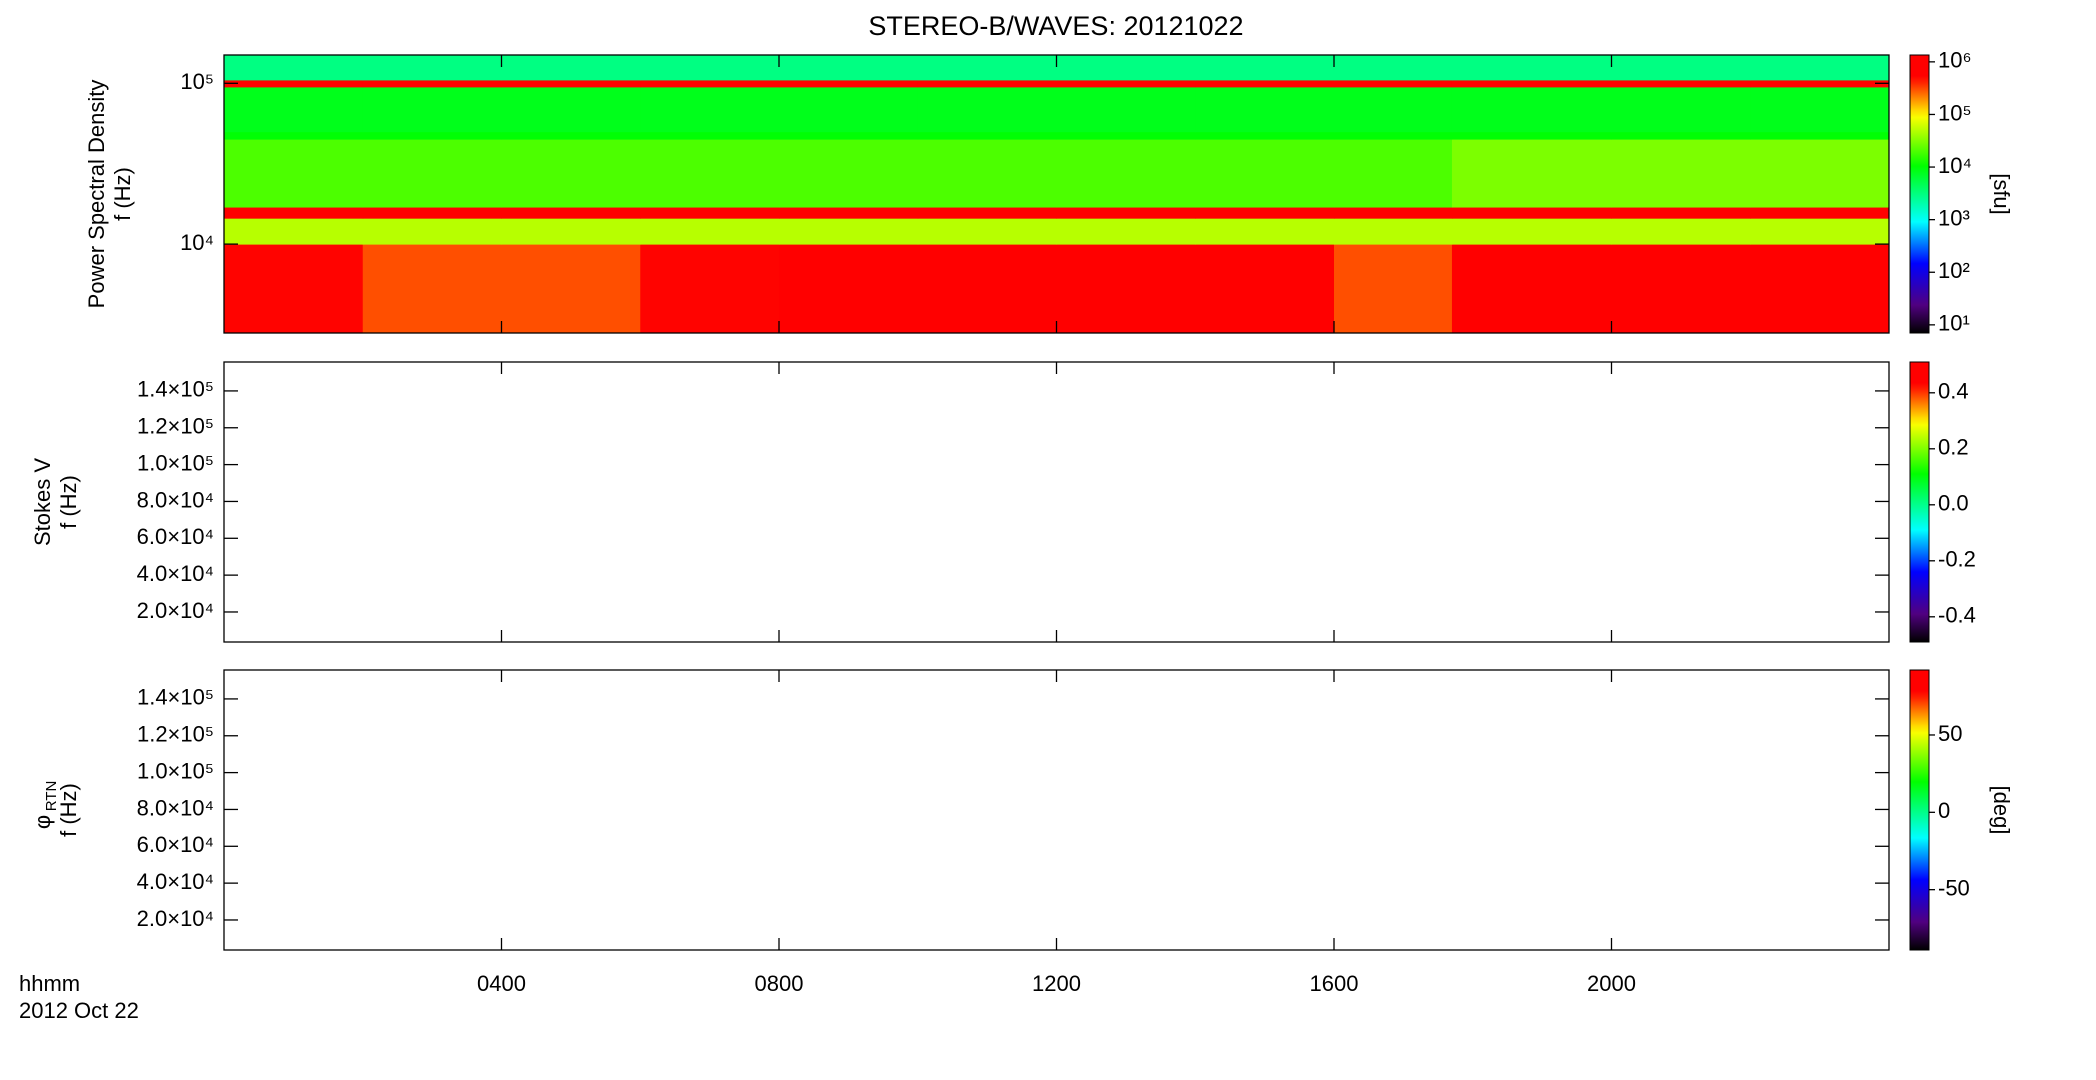 The height and width of the screenshot is (1080, 2096). I want to click on colorbar, so click(1919, 810).